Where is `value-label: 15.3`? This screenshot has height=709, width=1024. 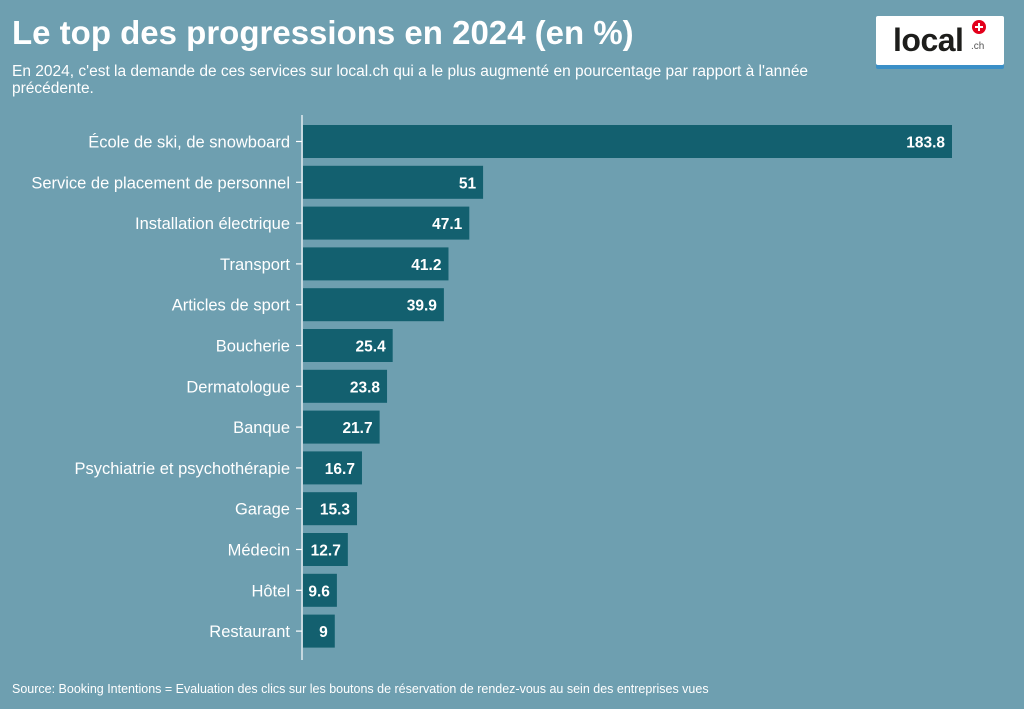
value-label: 15.3 is located at coordinates (335, 510).